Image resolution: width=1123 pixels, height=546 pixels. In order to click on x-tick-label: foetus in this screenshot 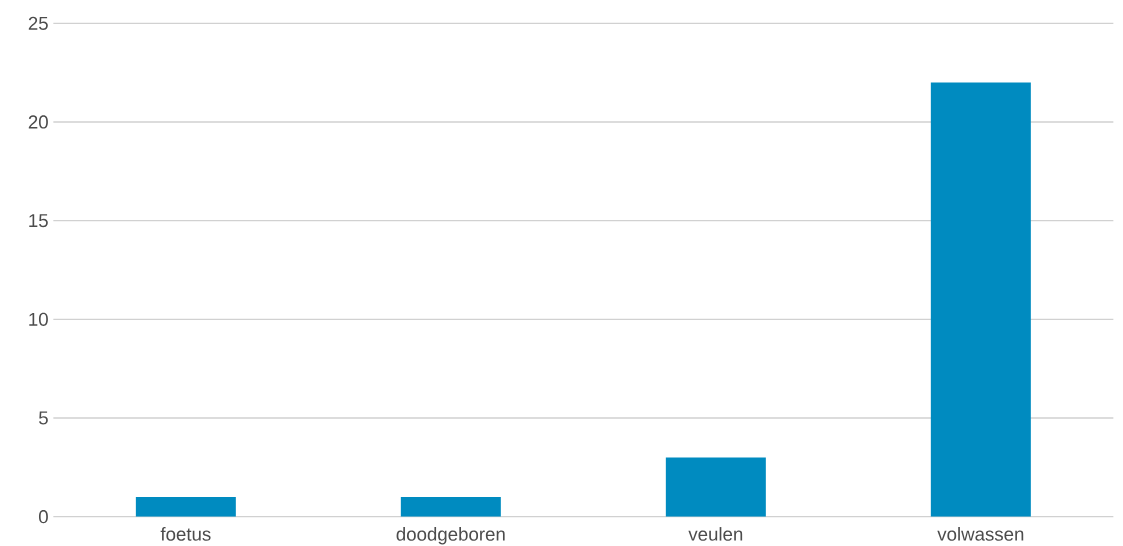, I will do `click(185, 534)`.